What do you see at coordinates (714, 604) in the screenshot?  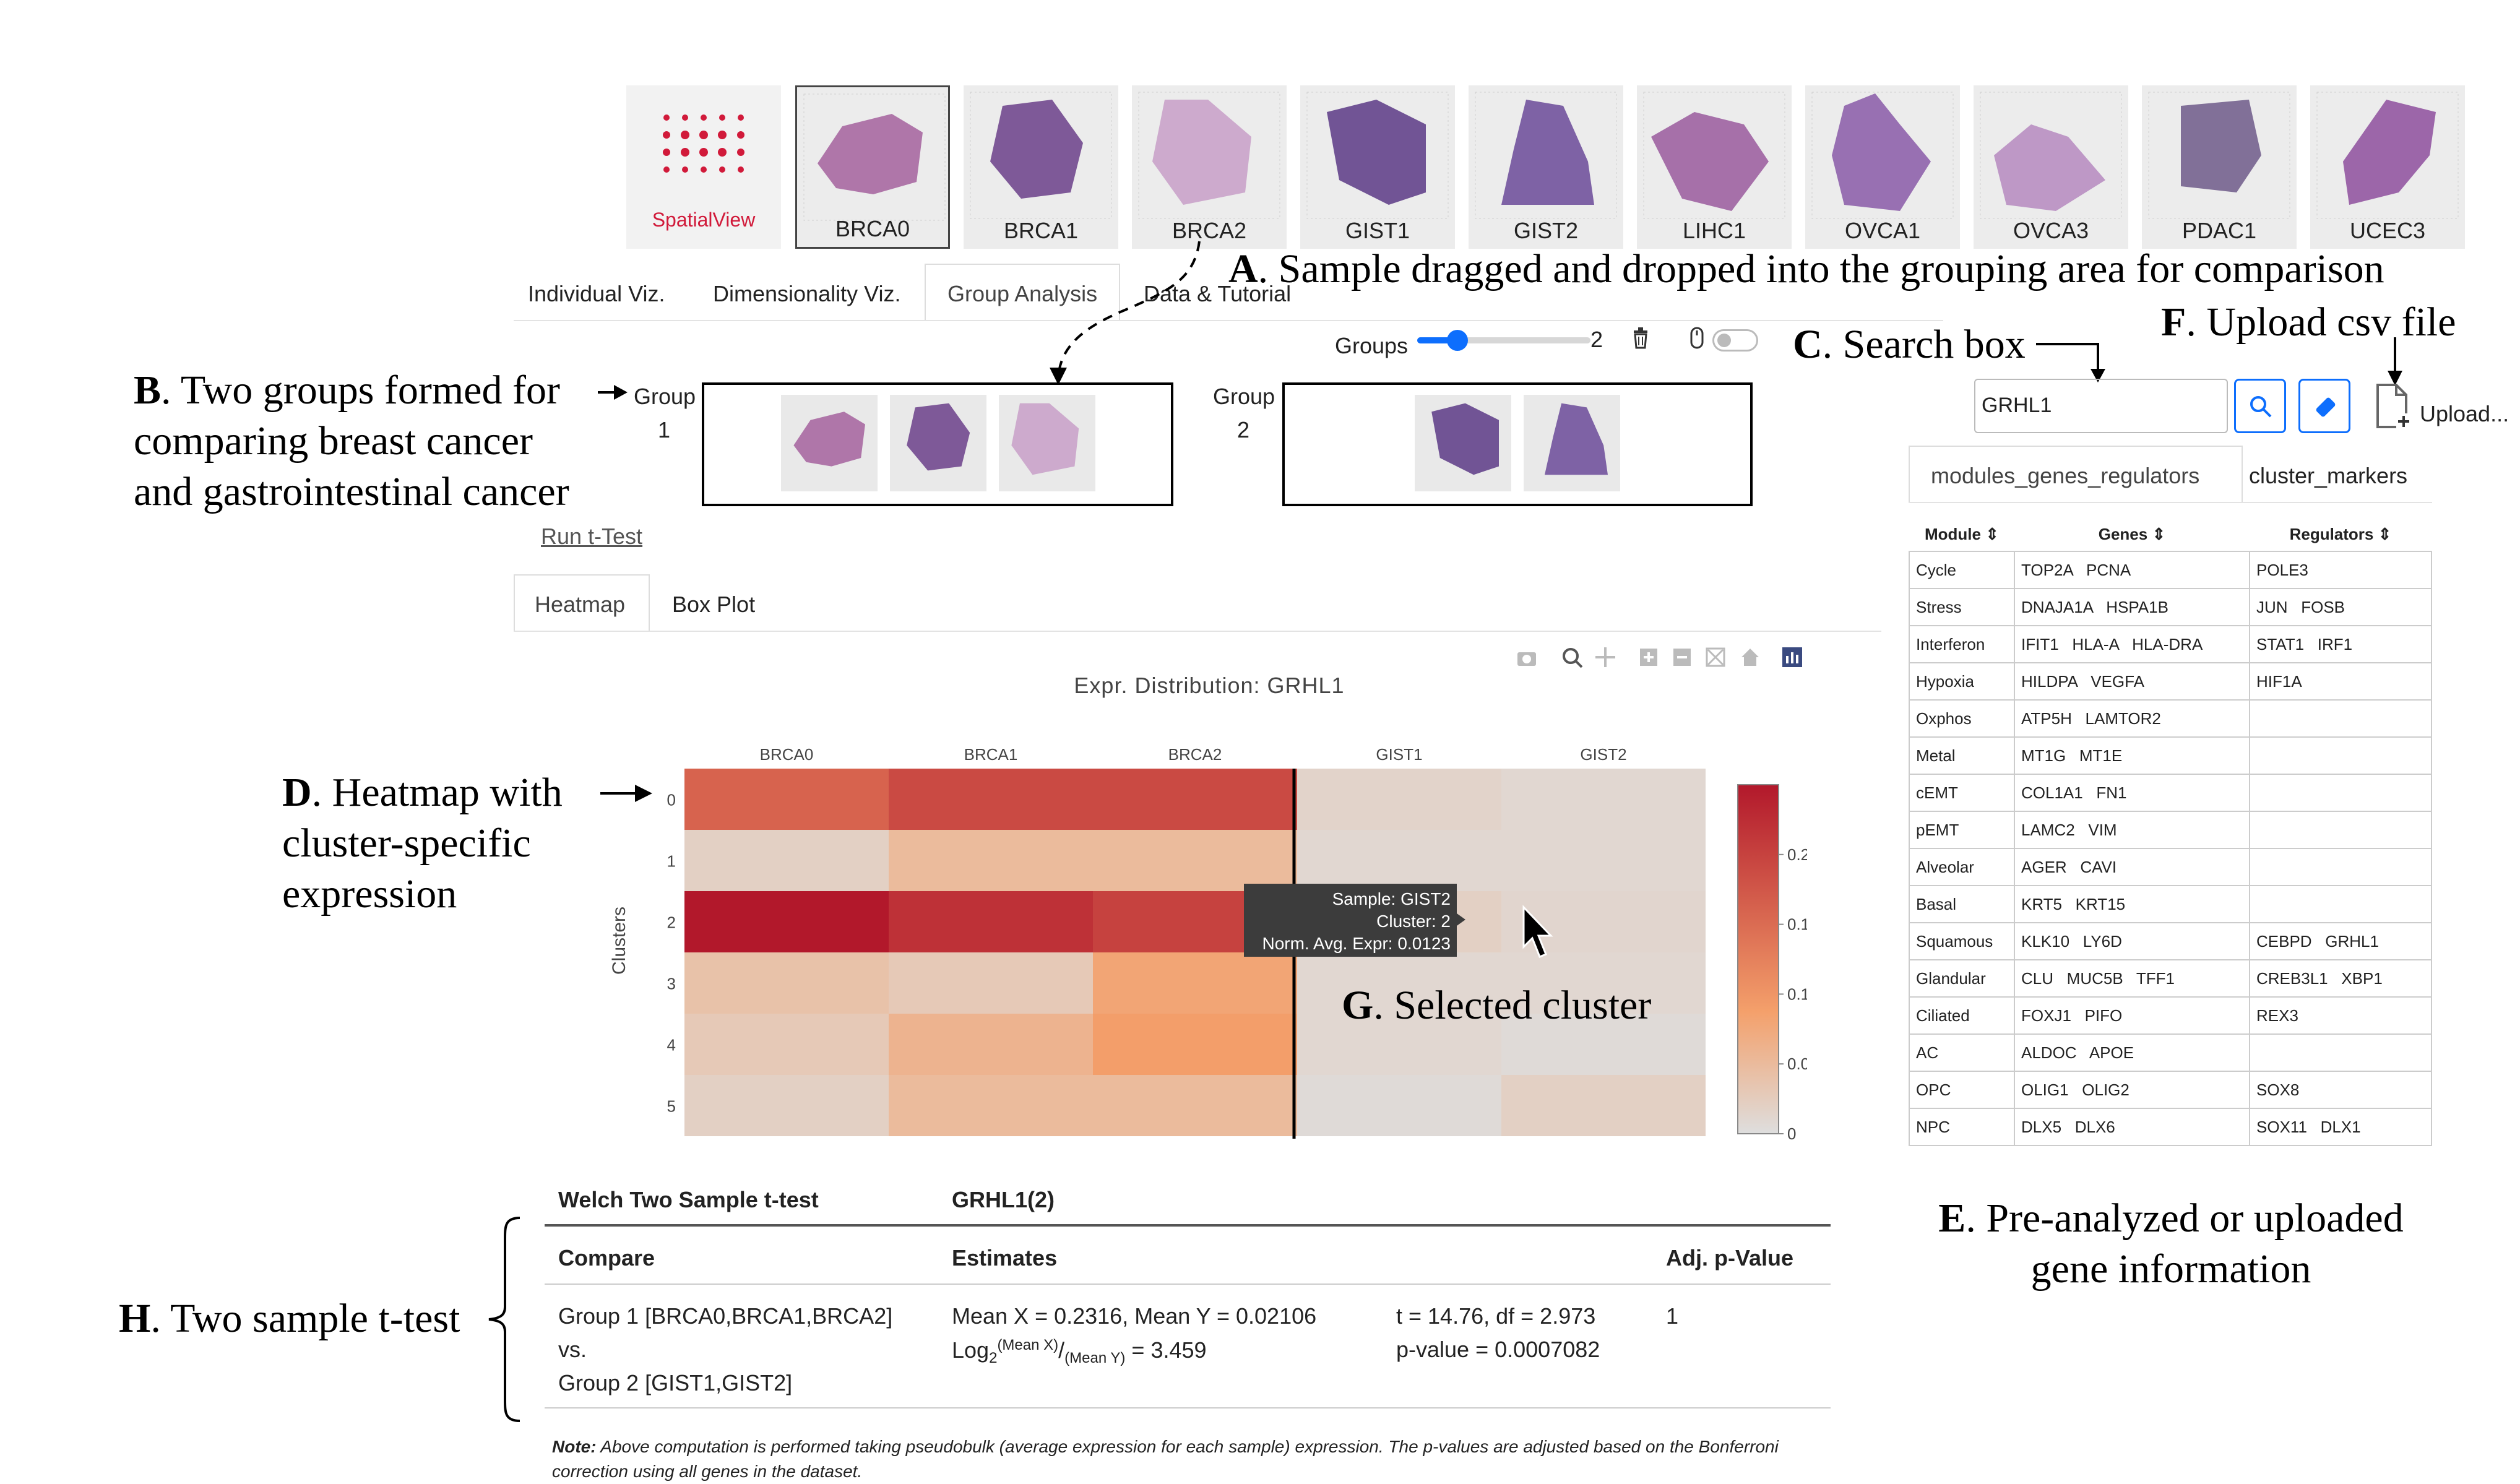 I see `tab-box-plot: Box Plot` at bounding box center [714, 604].